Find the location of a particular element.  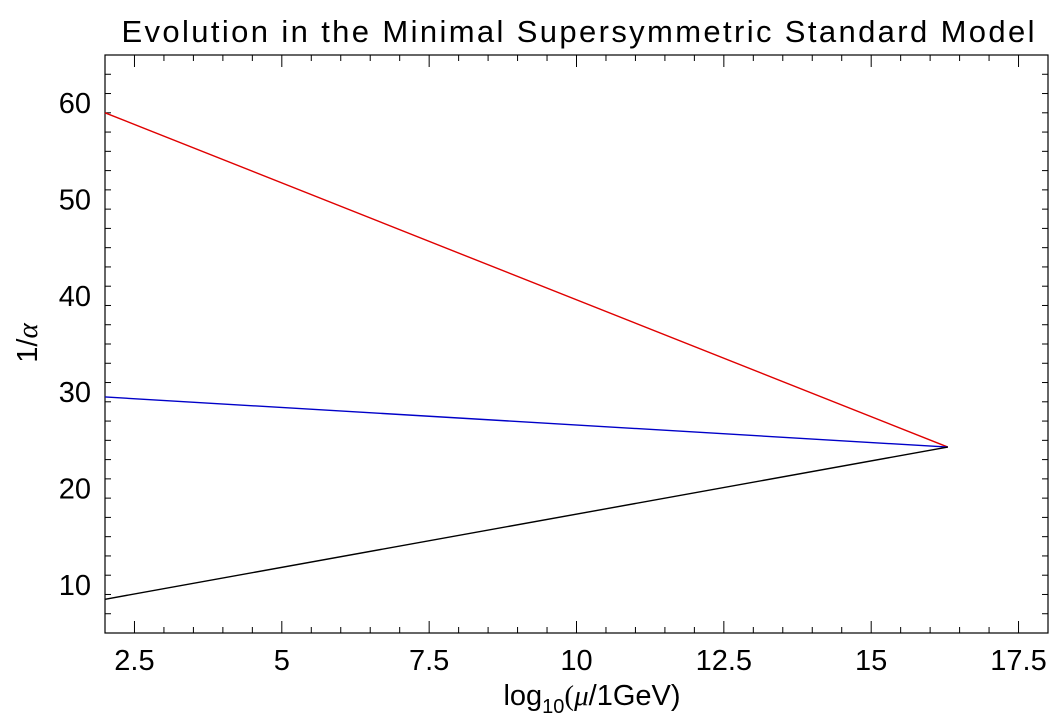

x-tick-label: 2.5 is located at coordinates (134, 661).